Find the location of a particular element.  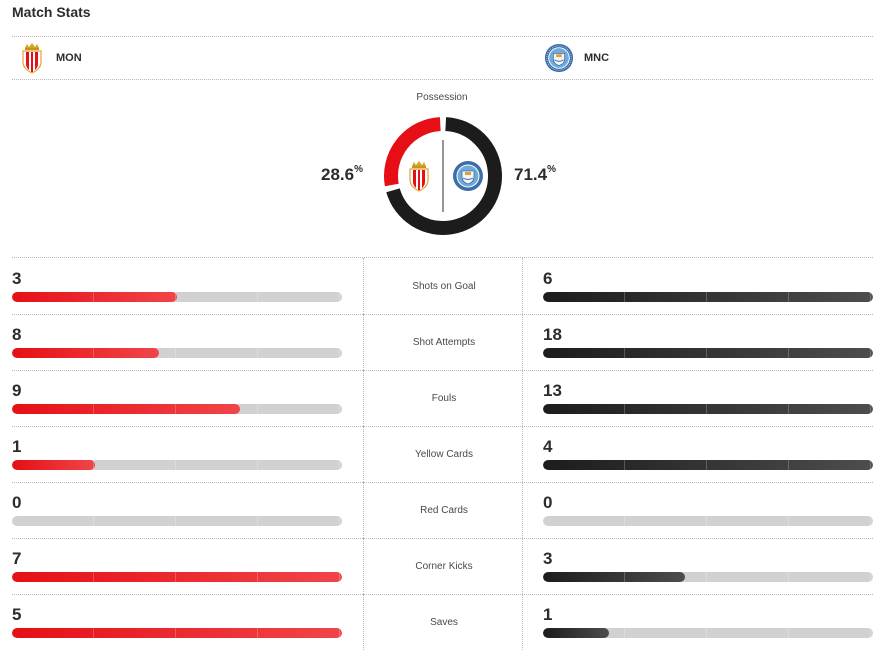

possession-donut-chart is located at coordinates (443, 176).